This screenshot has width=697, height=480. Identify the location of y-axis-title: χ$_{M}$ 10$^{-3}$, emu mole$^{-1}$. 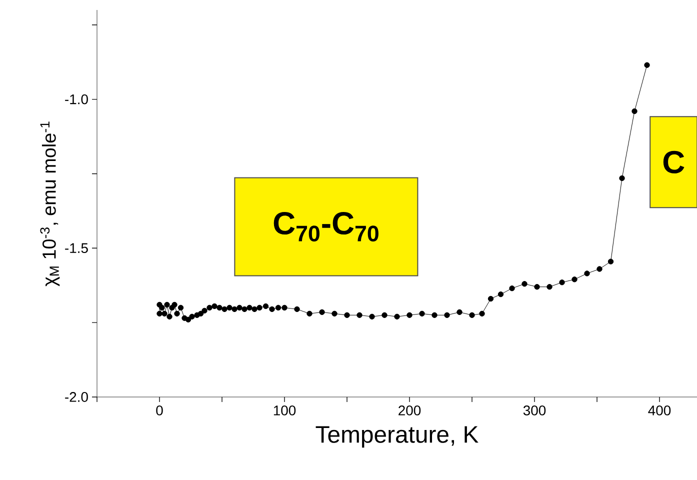
(50, 204).